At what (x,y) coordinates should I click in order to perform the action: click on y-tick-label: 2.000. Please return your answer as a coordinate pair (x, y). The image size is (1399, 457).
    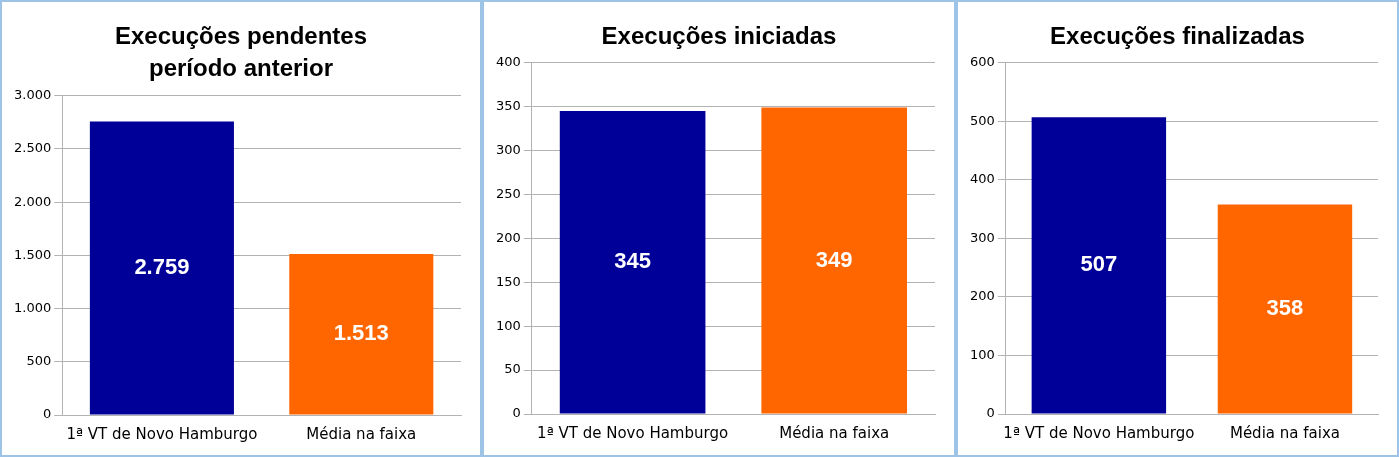
    Looking at the image, I should click on (33, 201).